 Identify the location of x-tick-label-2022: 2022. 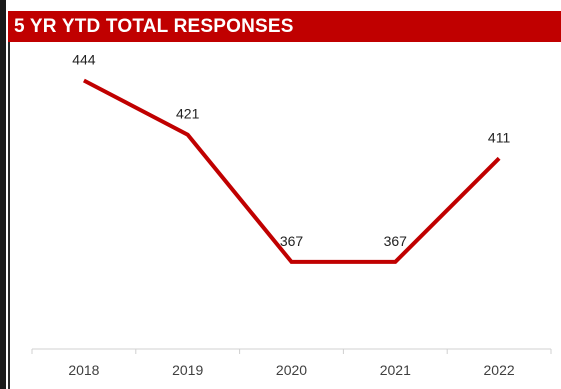
(499, 370).